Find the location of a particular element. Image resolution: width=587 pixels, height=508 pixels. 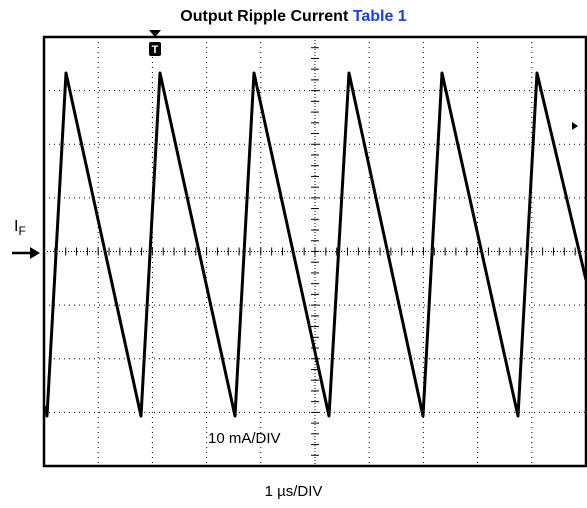

trigger-label: T is located at coordinates (155, 50).